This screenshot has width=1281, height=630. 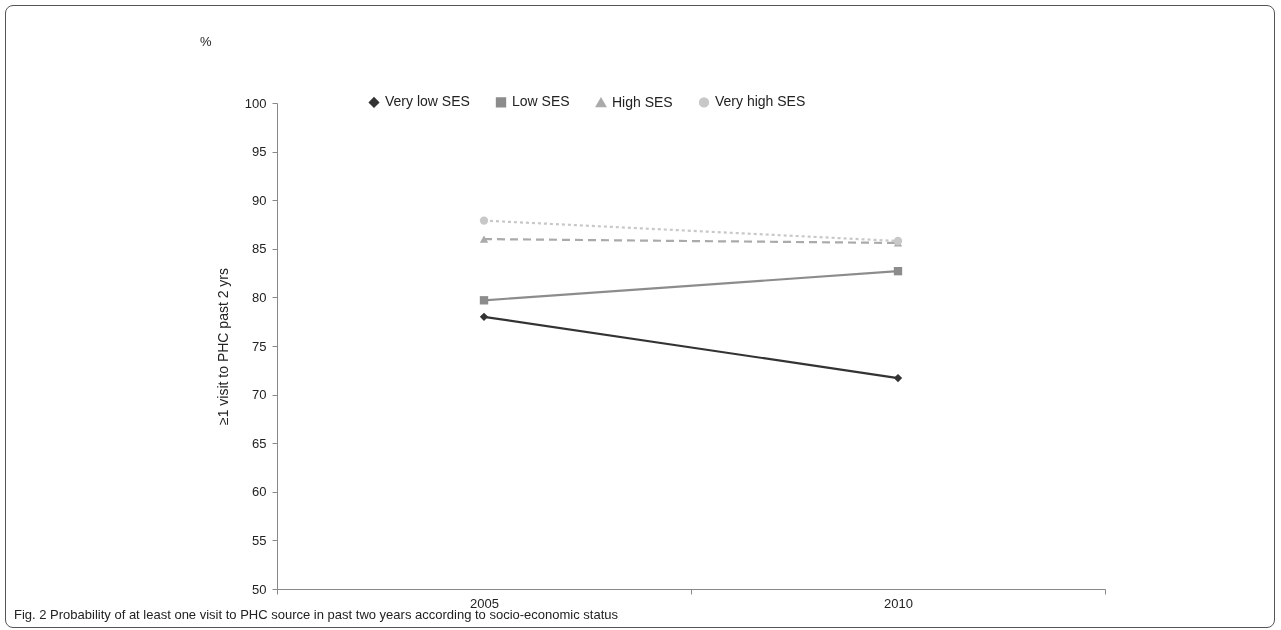 What do you see at coordinates (259, 249) in the screenshot?
I see `y-tick-label: 85` at bounding box center [259, 249].